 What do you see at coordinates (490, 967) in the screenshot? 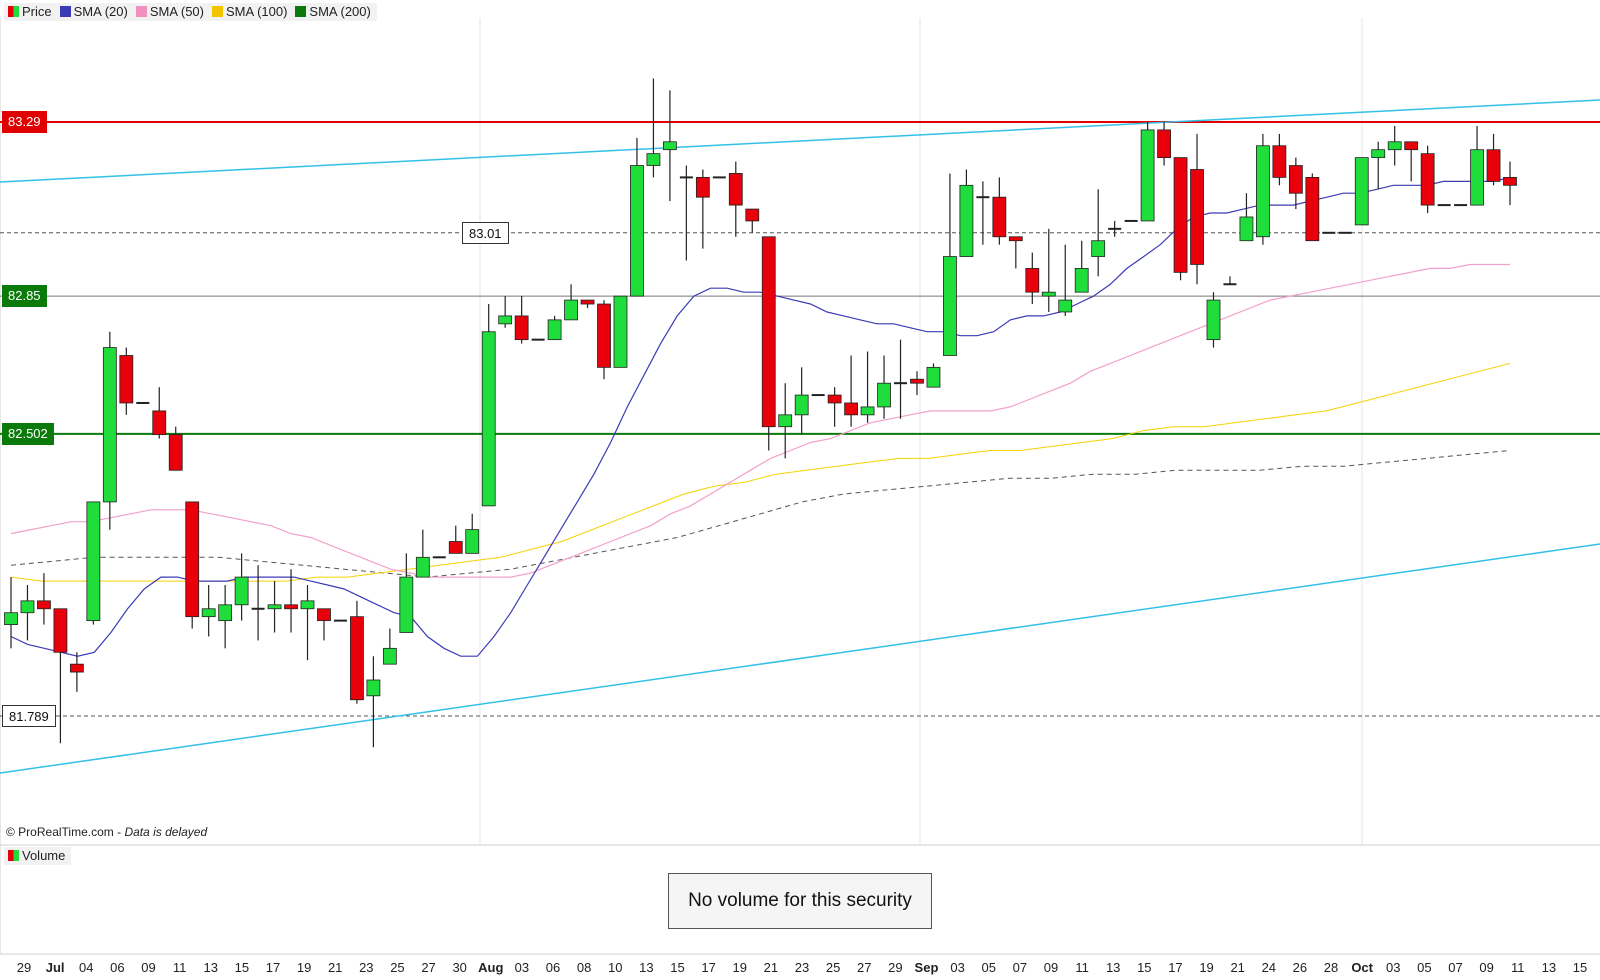
I see `x-tick-label: Aug` at bounding box center [490, 967].